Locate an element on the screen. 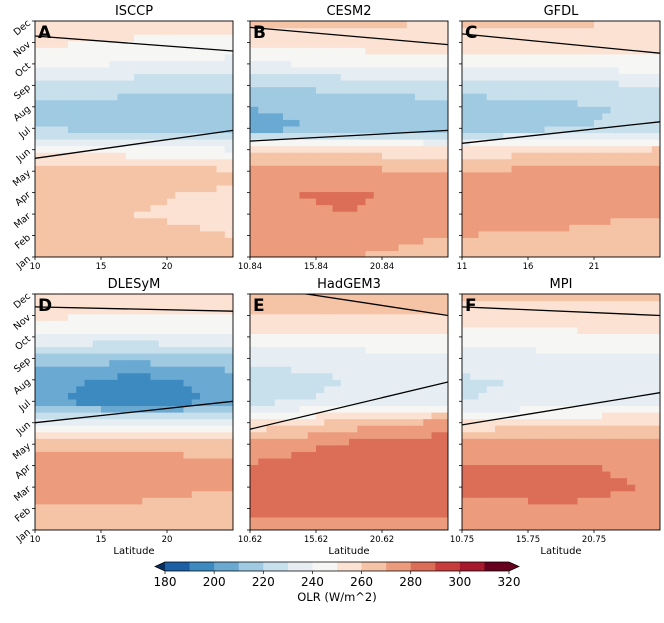 Image resolution: width=664 pixels, height=623 pixels. panel-frame is located at coordinates (134, 139).